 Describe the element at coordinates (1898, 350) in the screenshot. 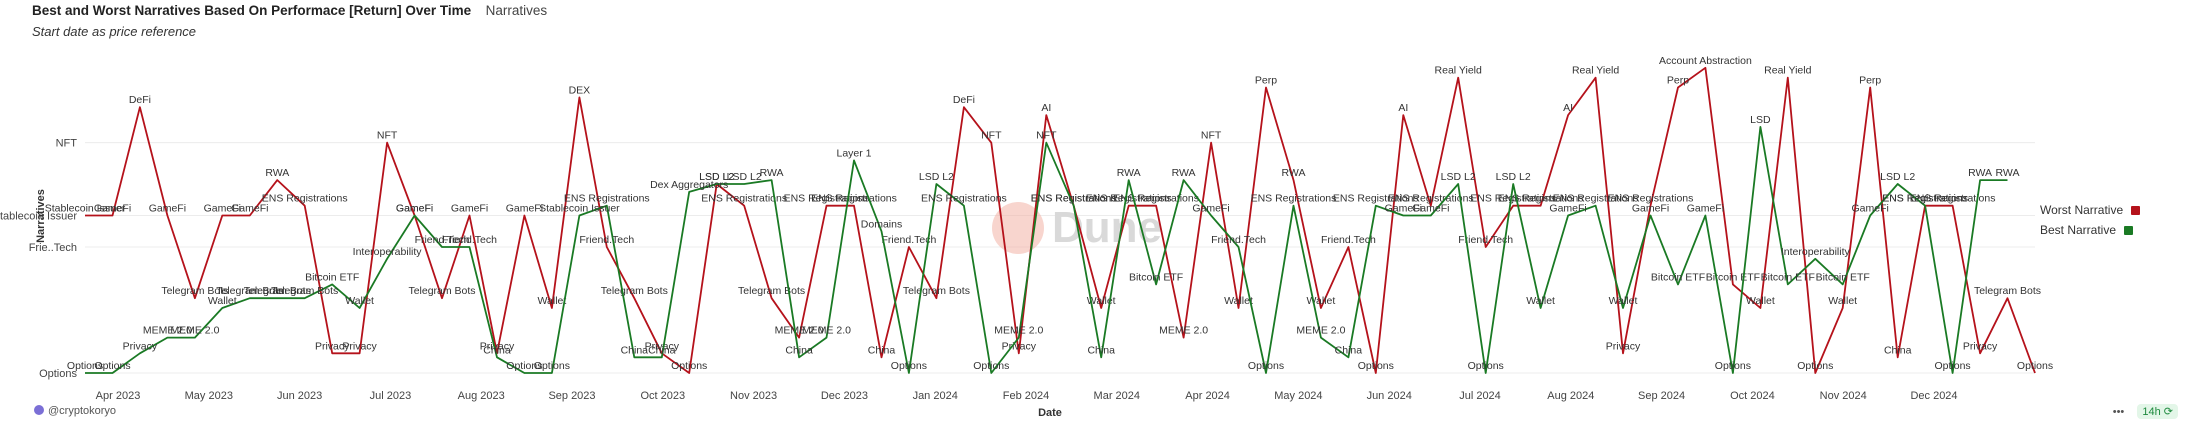

I see `worst-point-label: China` at that location.